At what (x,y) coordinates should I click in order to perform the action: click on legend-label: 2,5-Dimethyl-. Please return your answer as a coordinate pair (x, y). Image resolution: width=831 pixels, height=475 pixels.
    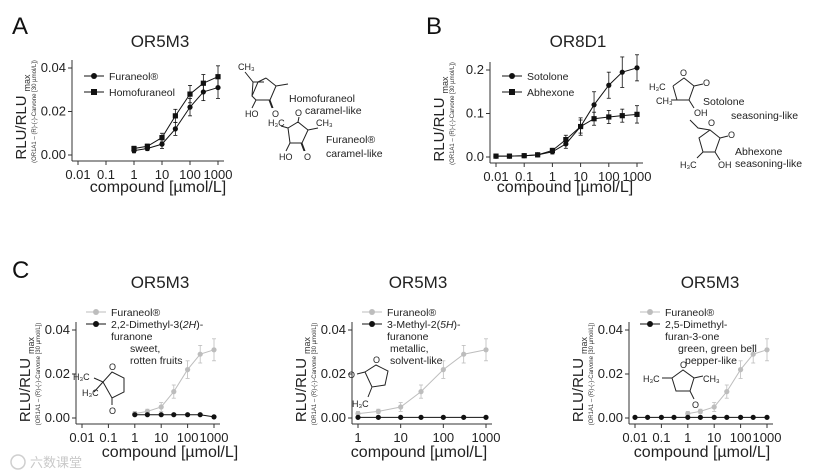
    Looking at the image, I should click on (696, 325).